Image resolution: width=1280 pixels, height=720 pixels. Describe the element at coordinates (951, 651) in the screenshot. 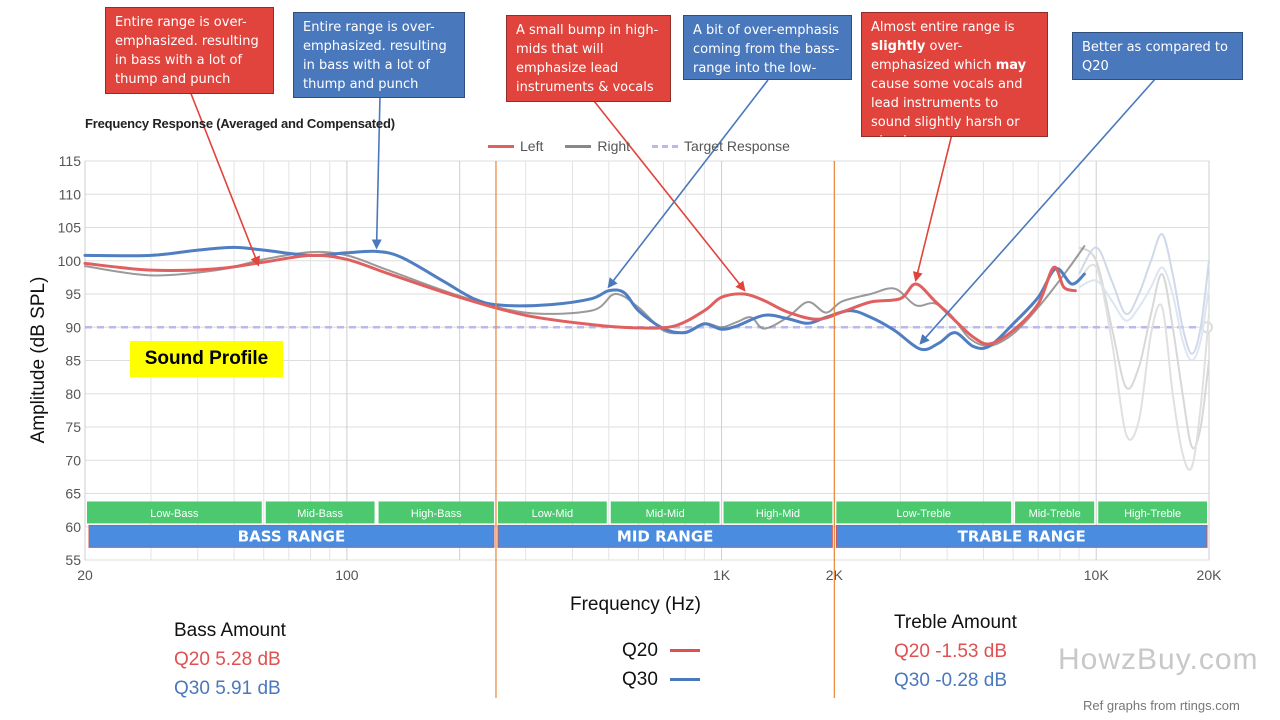

I see `treble-amount-q20: Q20 -1.53 dB` at that location.